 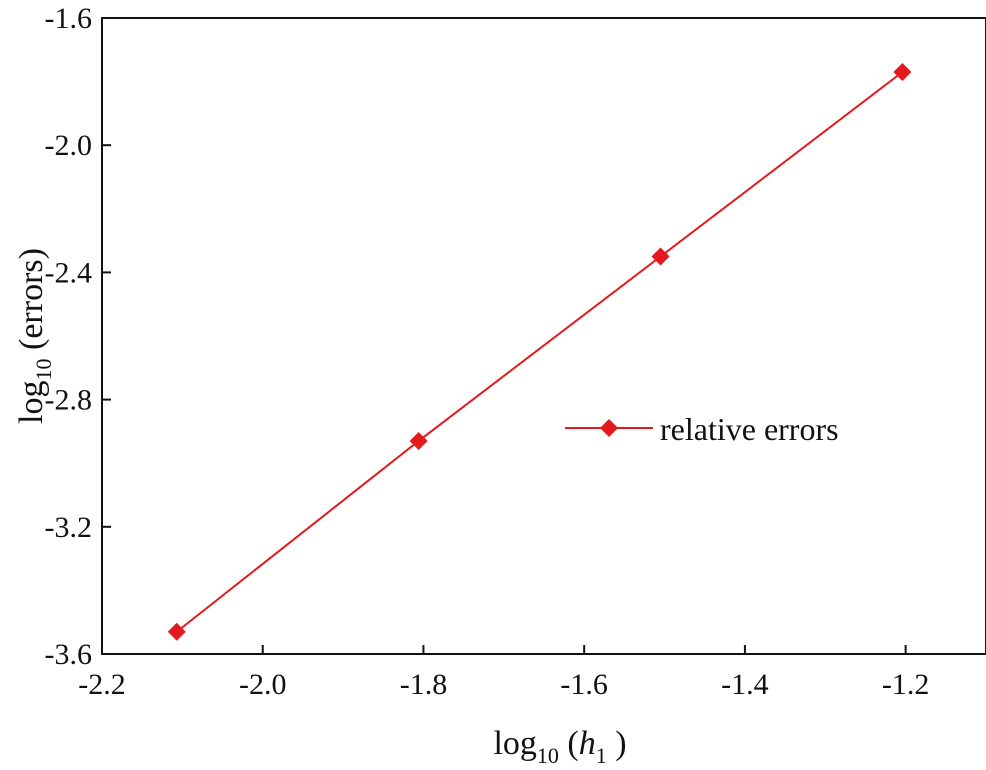 What do you see at coordinates (69, 654) in the screenshot?
I see `y-tick-label: -3.6` at bounding box center [69, 654].